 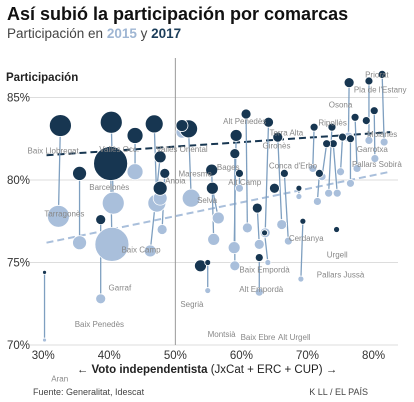 I want to click on comarca-label: Pallars Sobirà, so click(x=377, y=164).